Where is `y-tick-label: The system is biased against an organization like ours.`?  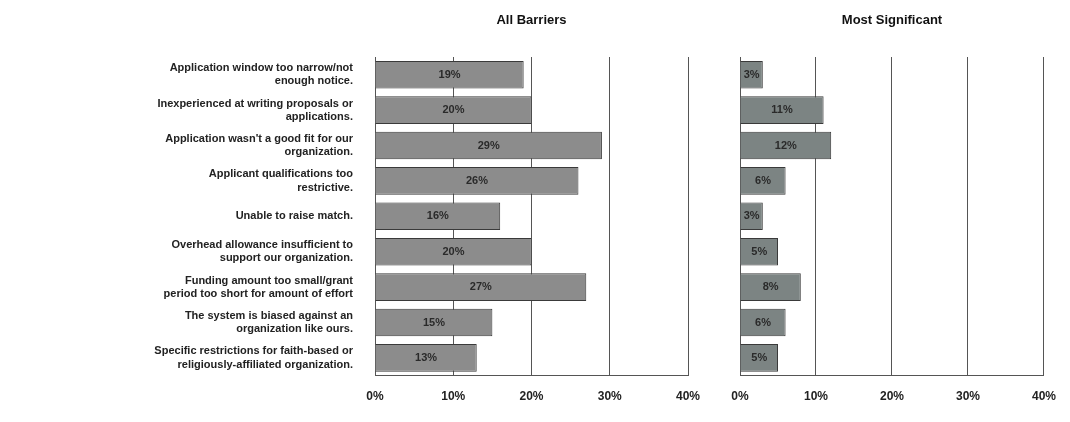 y-tick-label: The system is biased against an organization like ours. is located at coordinates (269, 321).